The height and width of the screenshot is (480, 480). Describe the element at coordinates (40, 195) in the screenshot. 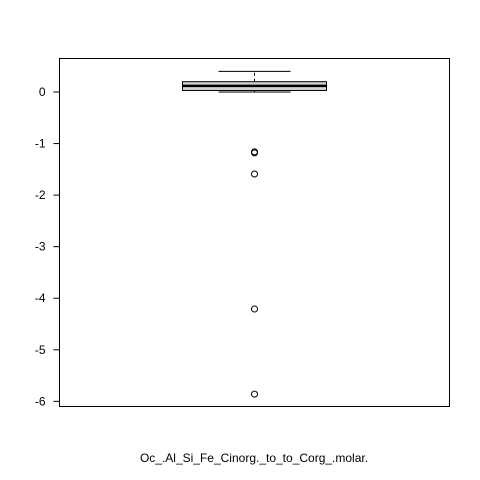

I see `y-tick-label-2: -2` at that location.